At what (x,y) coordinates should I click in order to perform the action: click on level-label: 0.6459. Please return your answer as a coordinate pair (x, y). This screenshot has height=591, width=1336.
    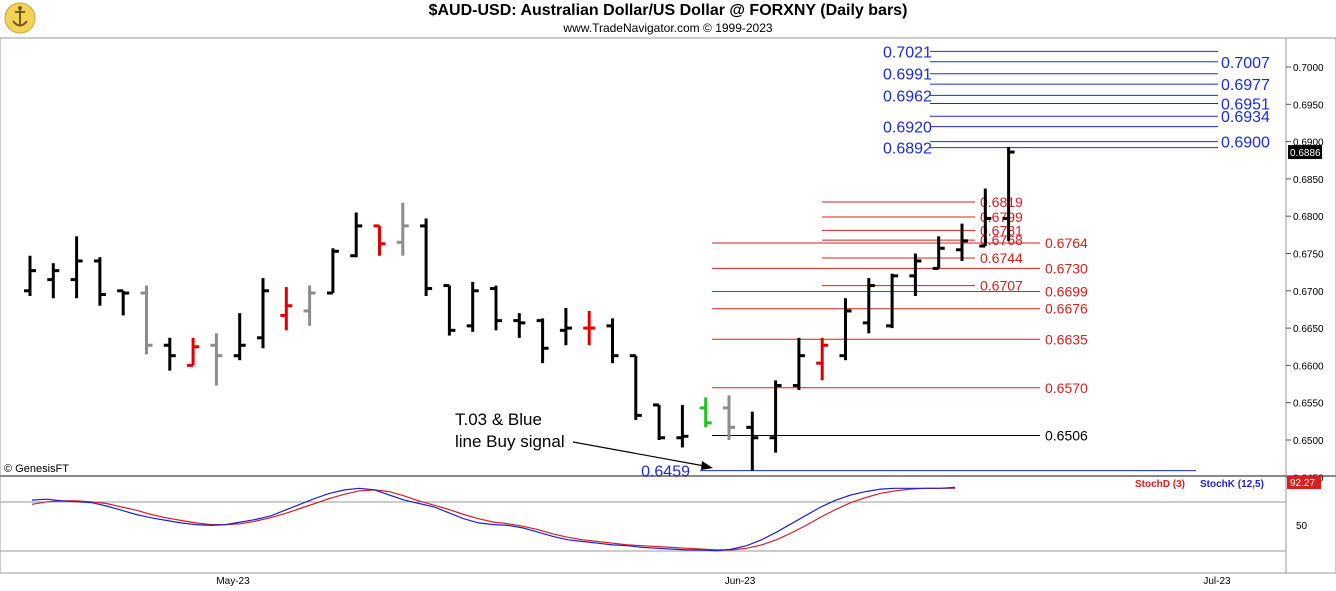
    Looking at the image, I should click on (665, 472).